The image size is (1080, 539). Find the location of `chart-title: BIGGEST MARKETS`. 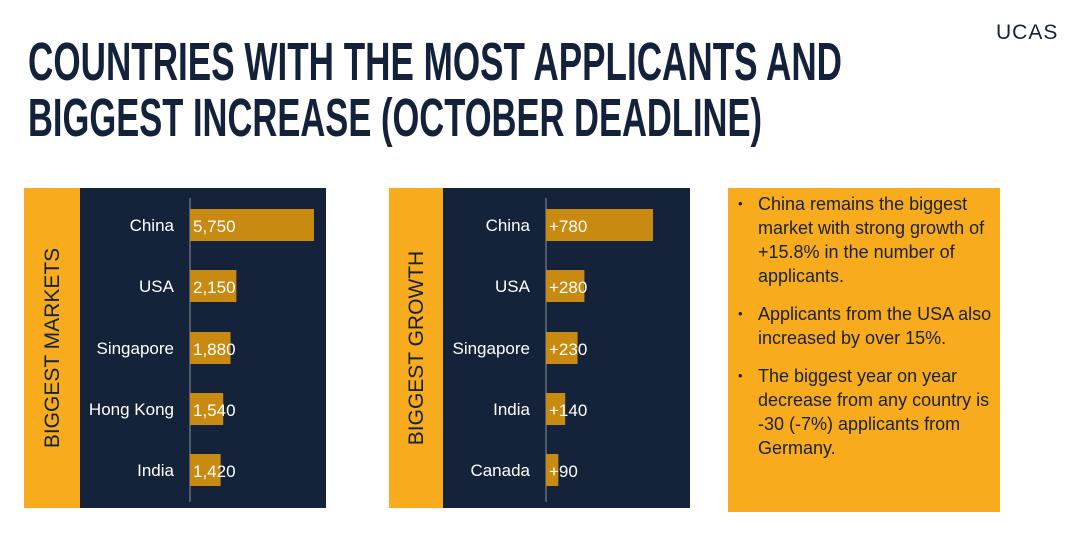

chart-title: BIGGEST MARKETS is located at coordinates (52, 348).